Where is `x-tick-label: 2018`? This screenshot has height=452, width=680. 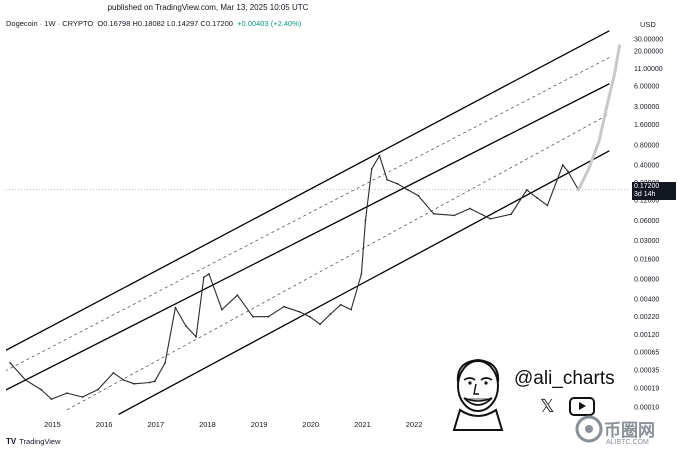
x-tick-label: 2018 is located at coordinates (207, 424).